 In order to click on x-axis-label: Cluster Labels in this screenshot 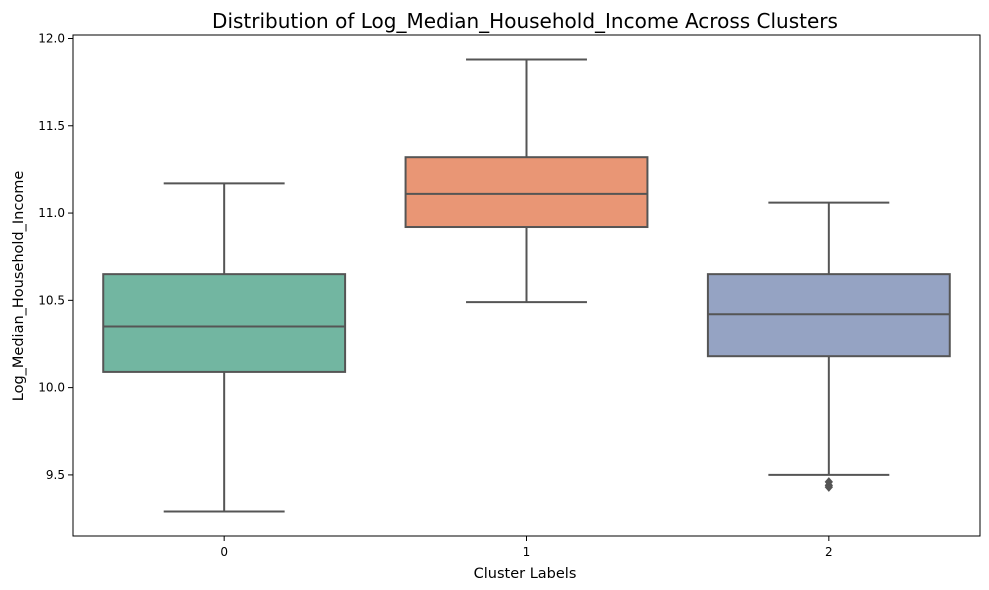, I will do `click(525, 574)`.